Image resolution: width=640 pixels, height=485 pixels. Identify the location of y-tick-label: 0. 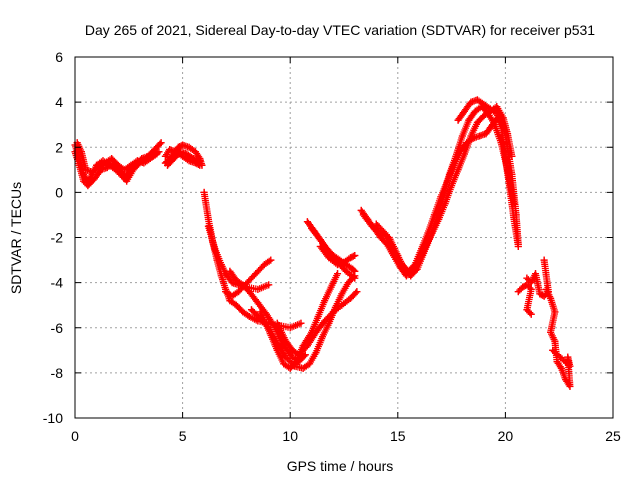
(59, 192).